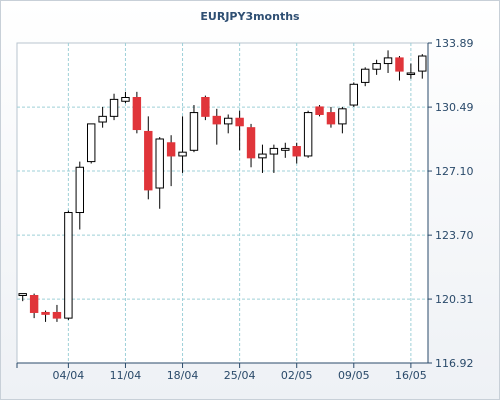  I want to click on x-tick-label: 02/05, so click(297, 375).